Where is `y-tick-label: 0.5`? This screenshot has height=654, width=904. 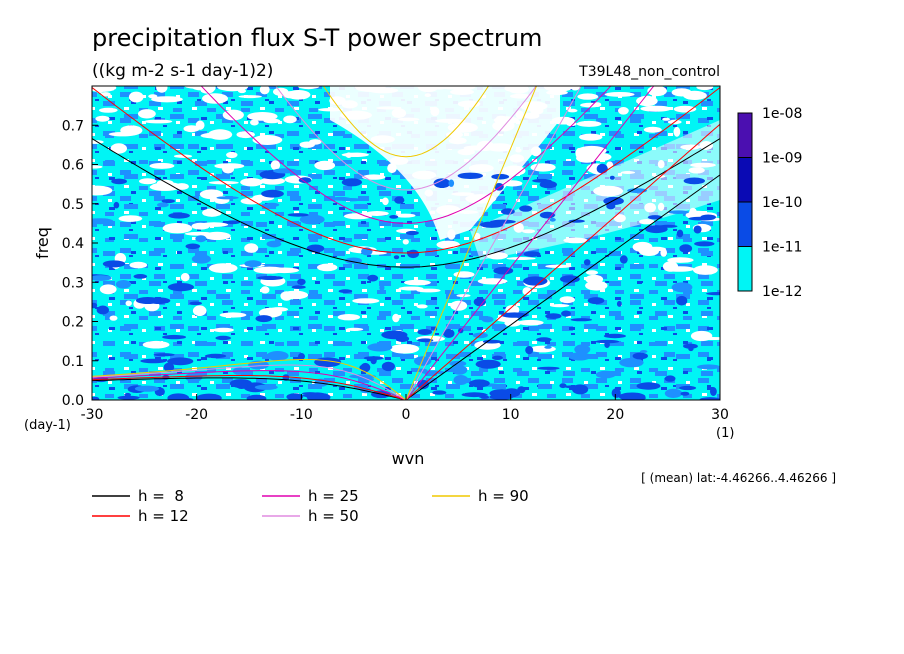
y-tick-label: 0.5 is located at coordinates (73, 205).